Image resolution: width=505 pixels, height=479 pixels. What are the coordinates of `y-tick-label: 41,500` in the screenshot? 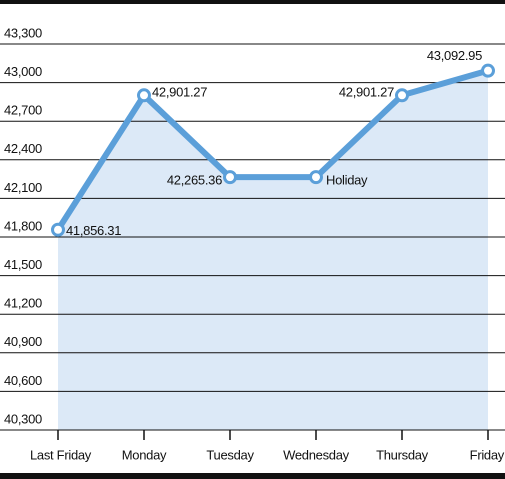 It's located at (23, 264).